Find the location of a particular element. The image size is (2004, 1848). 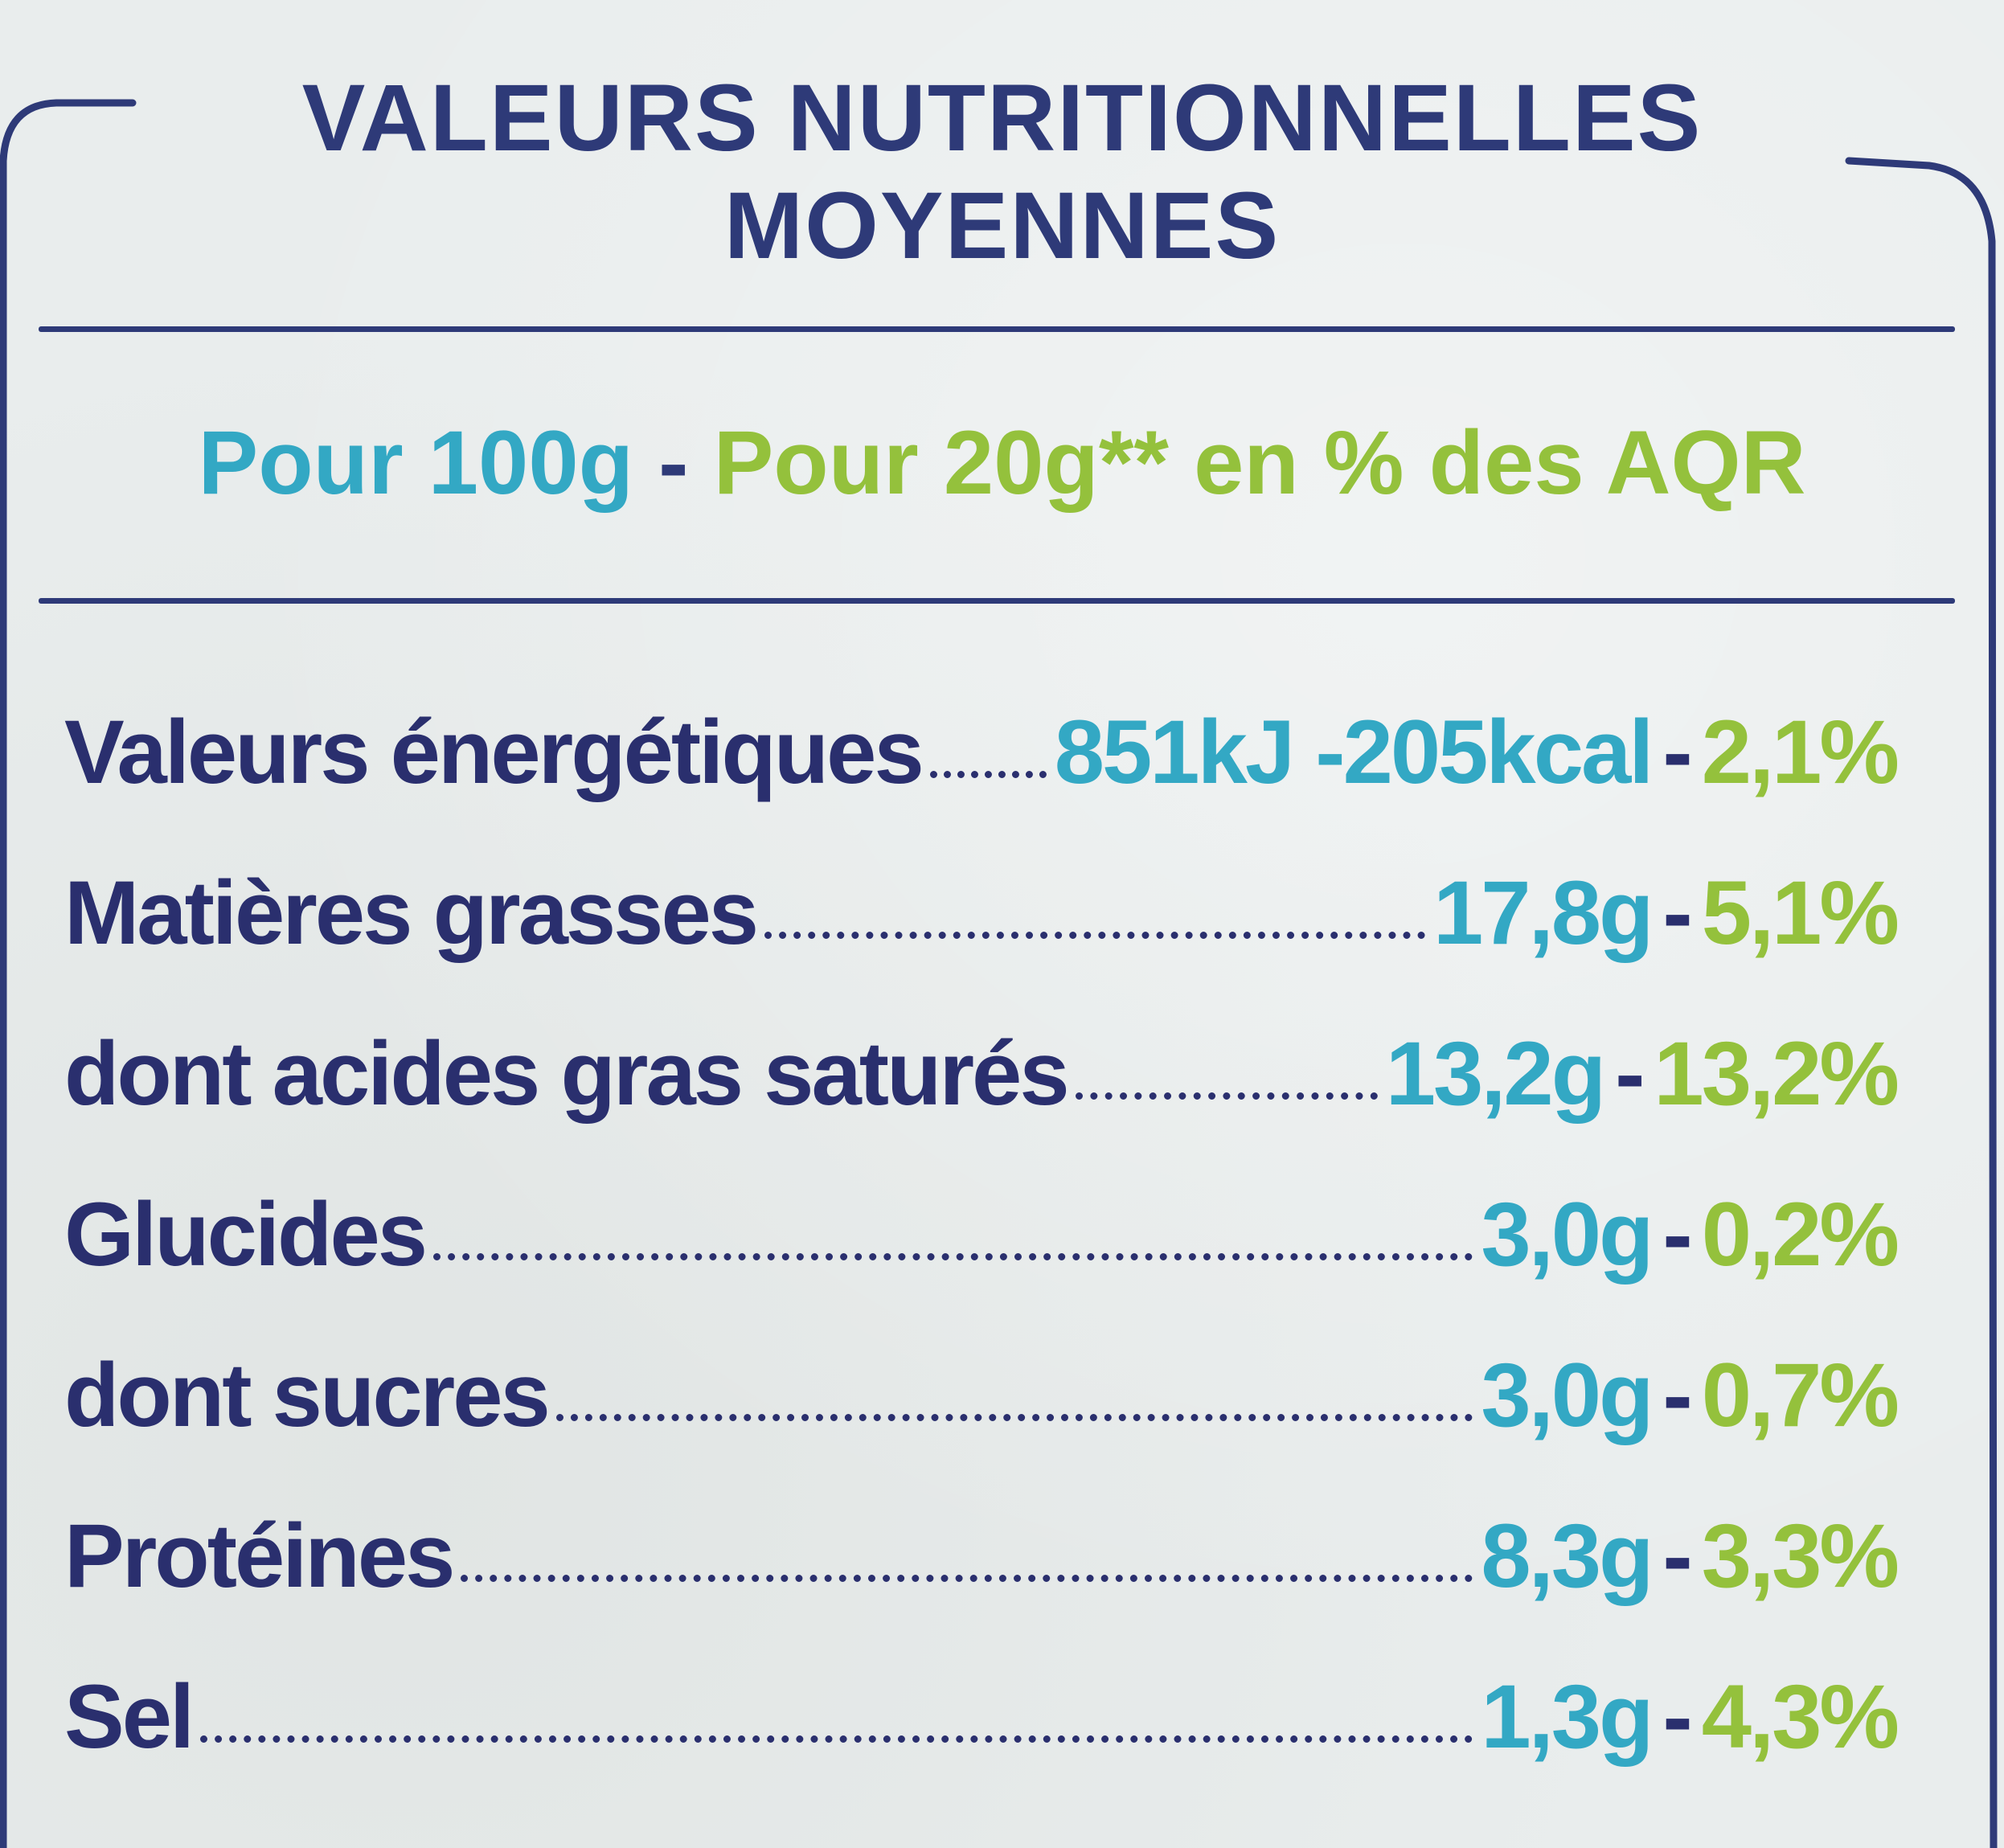

nutrient-name: Glucides is located at coordinates (246, 1234).